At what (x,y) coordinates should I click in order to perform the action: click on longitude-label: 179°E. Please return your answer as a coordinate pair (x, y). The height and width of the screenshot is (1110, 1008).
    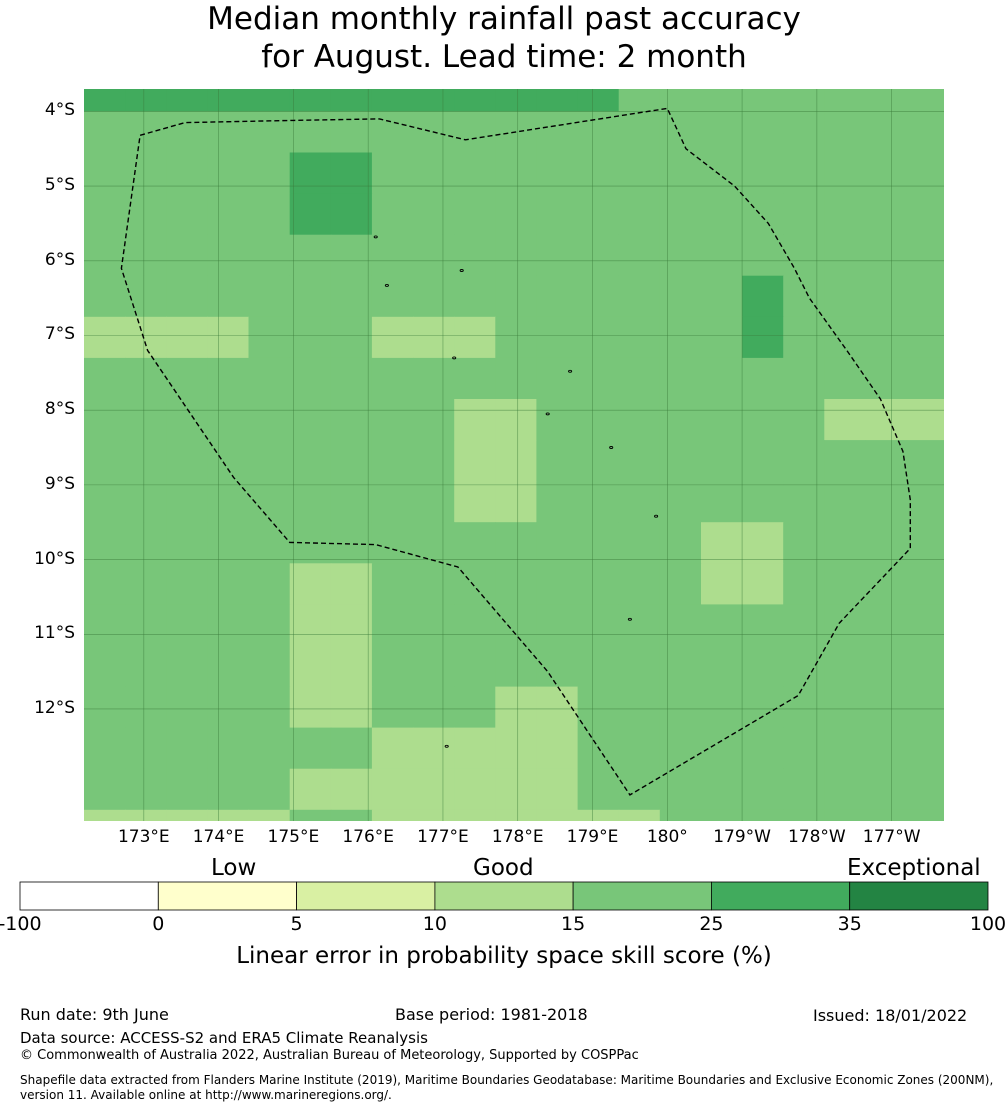
    Looking at the image, I should click on (592, 837).